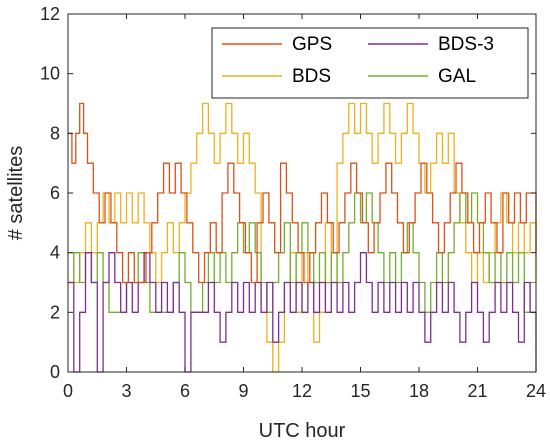 The width and height of the screenshot is (550, 444). Describe the element at coordinates (55, 312) in the screenshot. I see `y-tick-label: 2` at that location.